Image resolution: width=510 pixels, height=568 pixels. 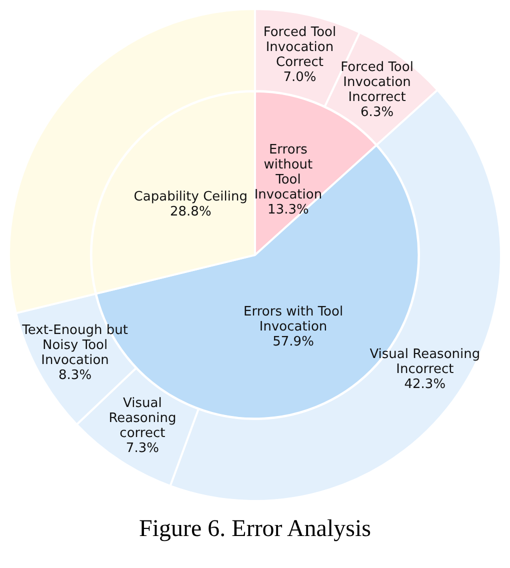 What do you see at coordinates (191, 196) in the screenshot?
I see `slice-label: Capability Ceiling` at bounding box center [191, 196].